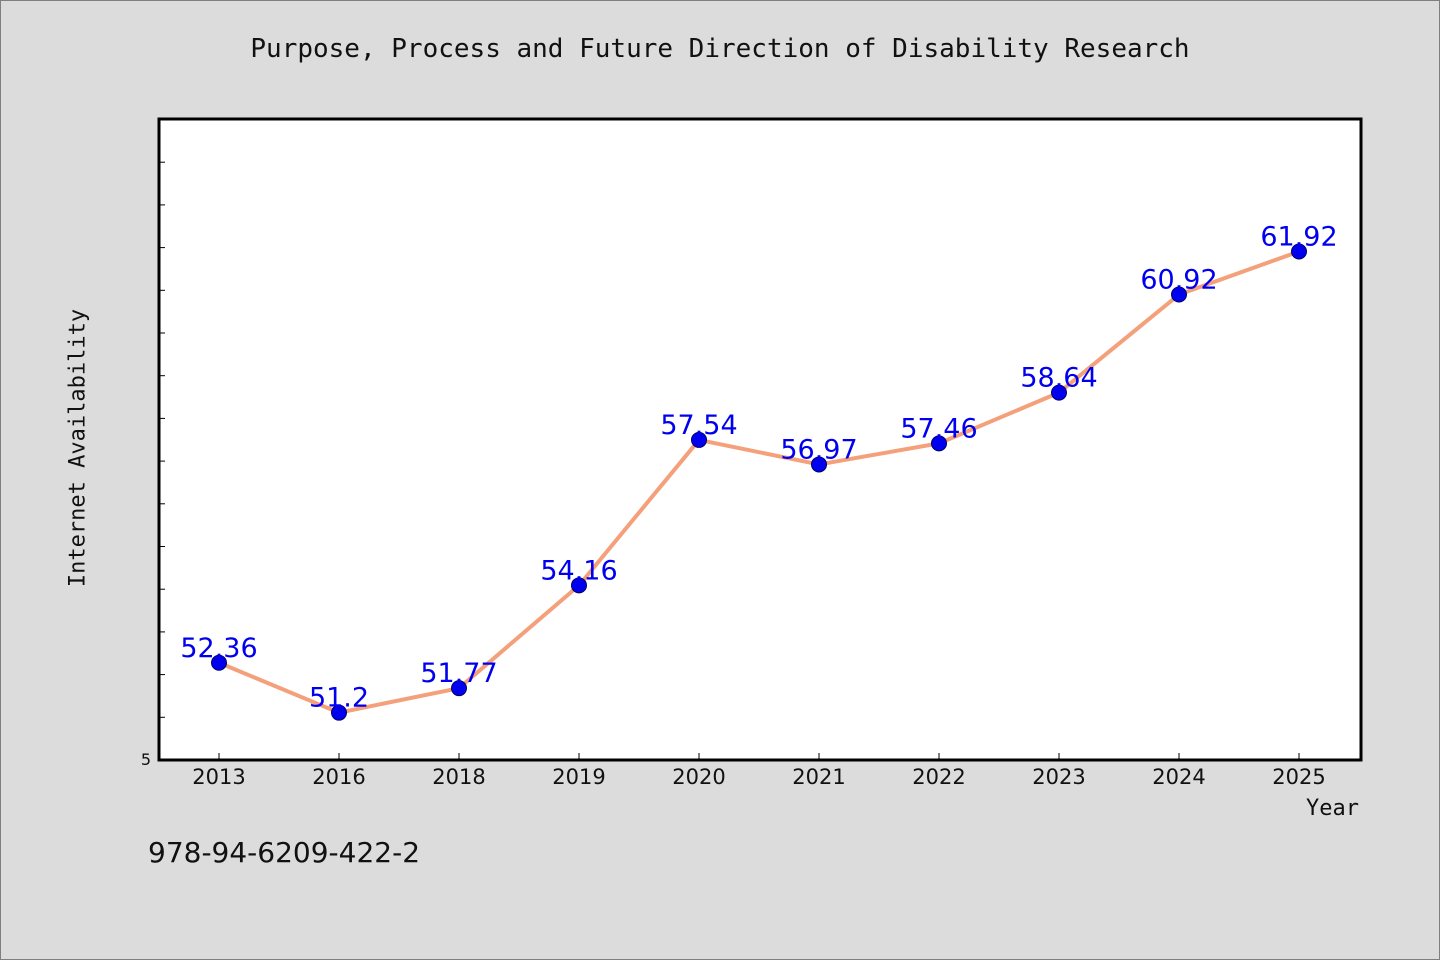  I want to click on x-tick-label: 2018, so click(458, 777).